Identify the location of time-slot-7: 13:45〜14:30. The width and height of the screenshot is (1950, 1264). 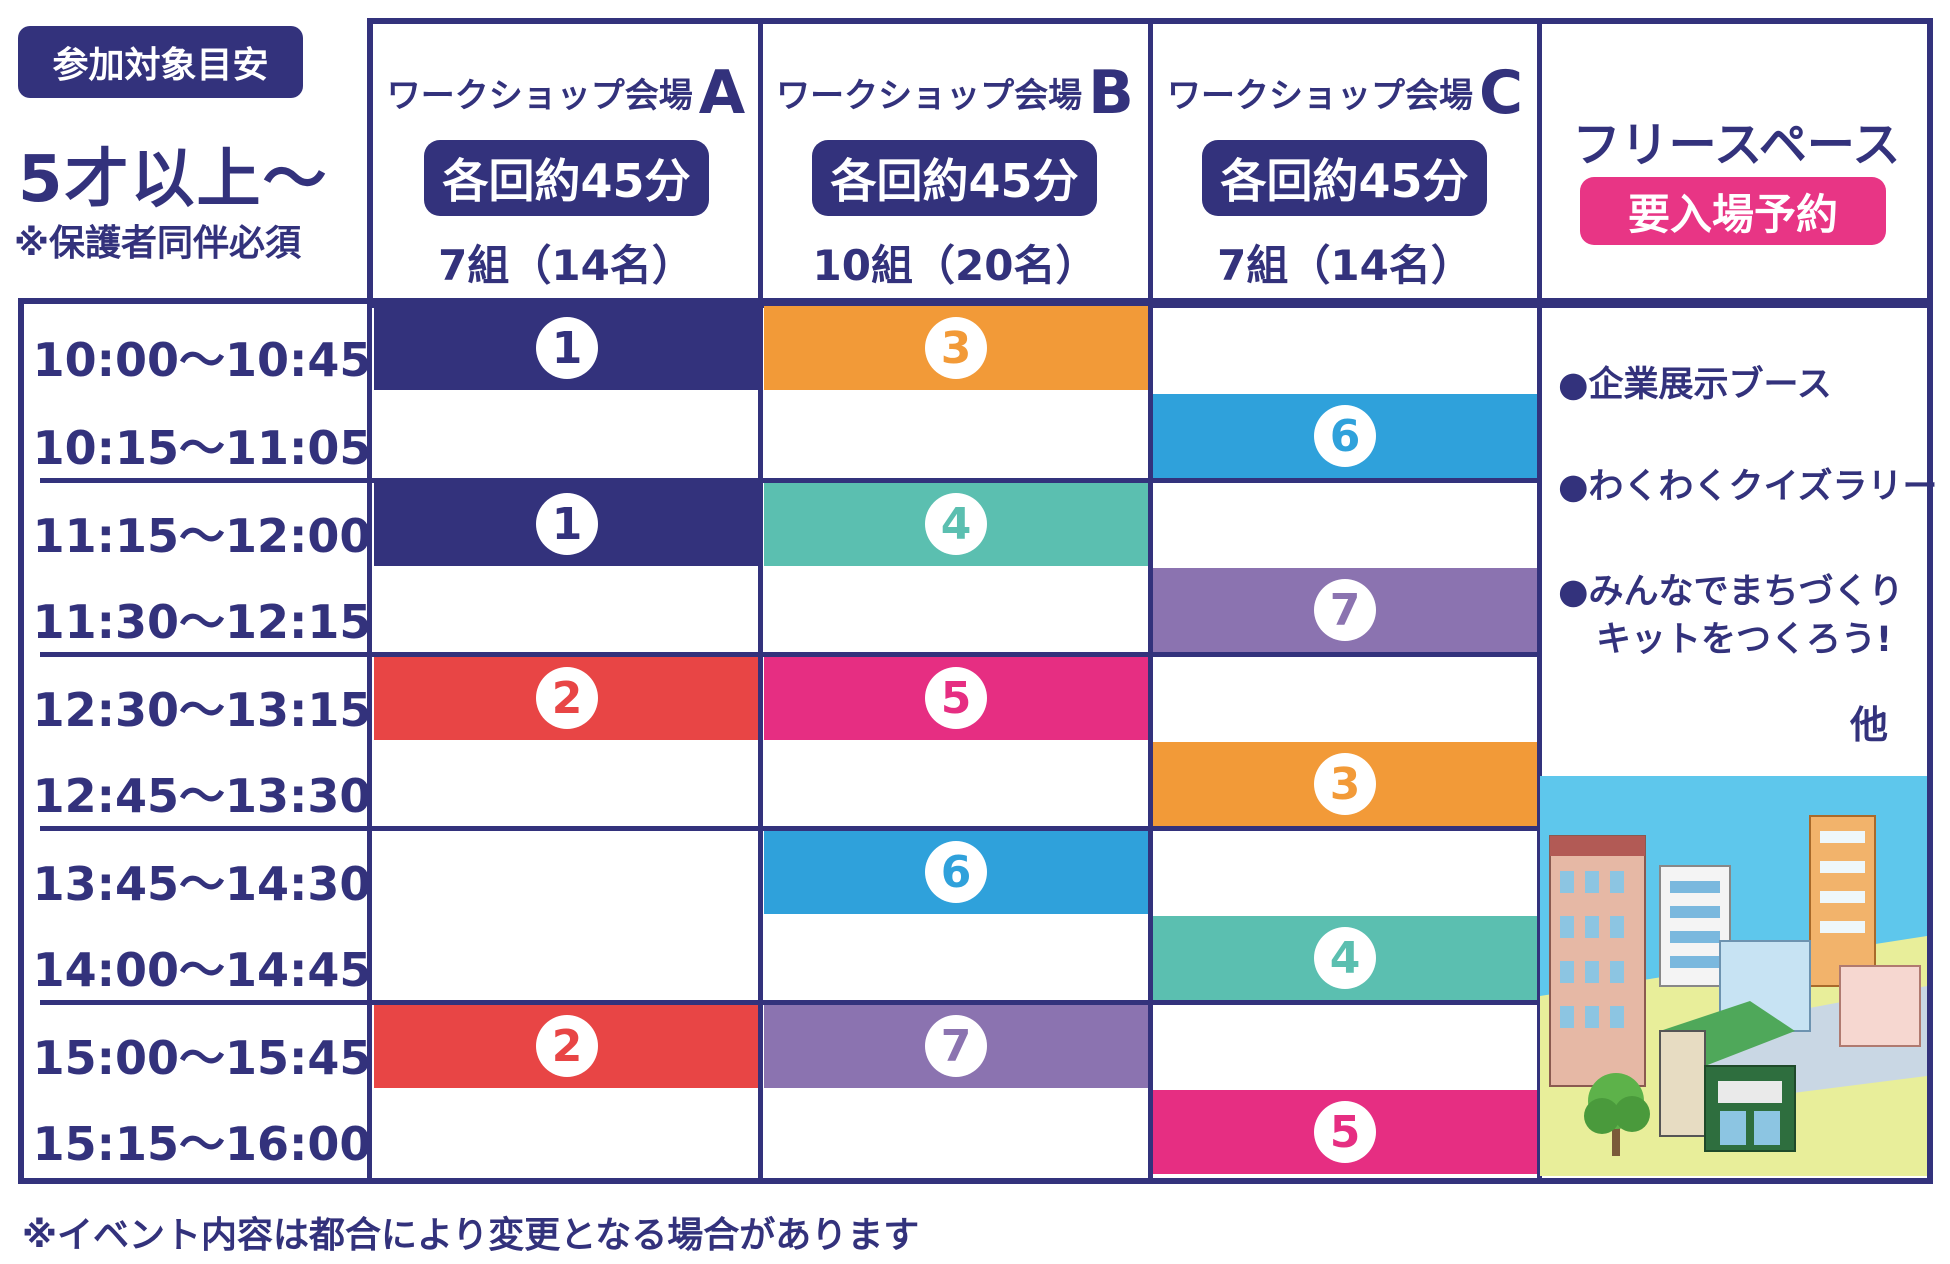
(202, 884).